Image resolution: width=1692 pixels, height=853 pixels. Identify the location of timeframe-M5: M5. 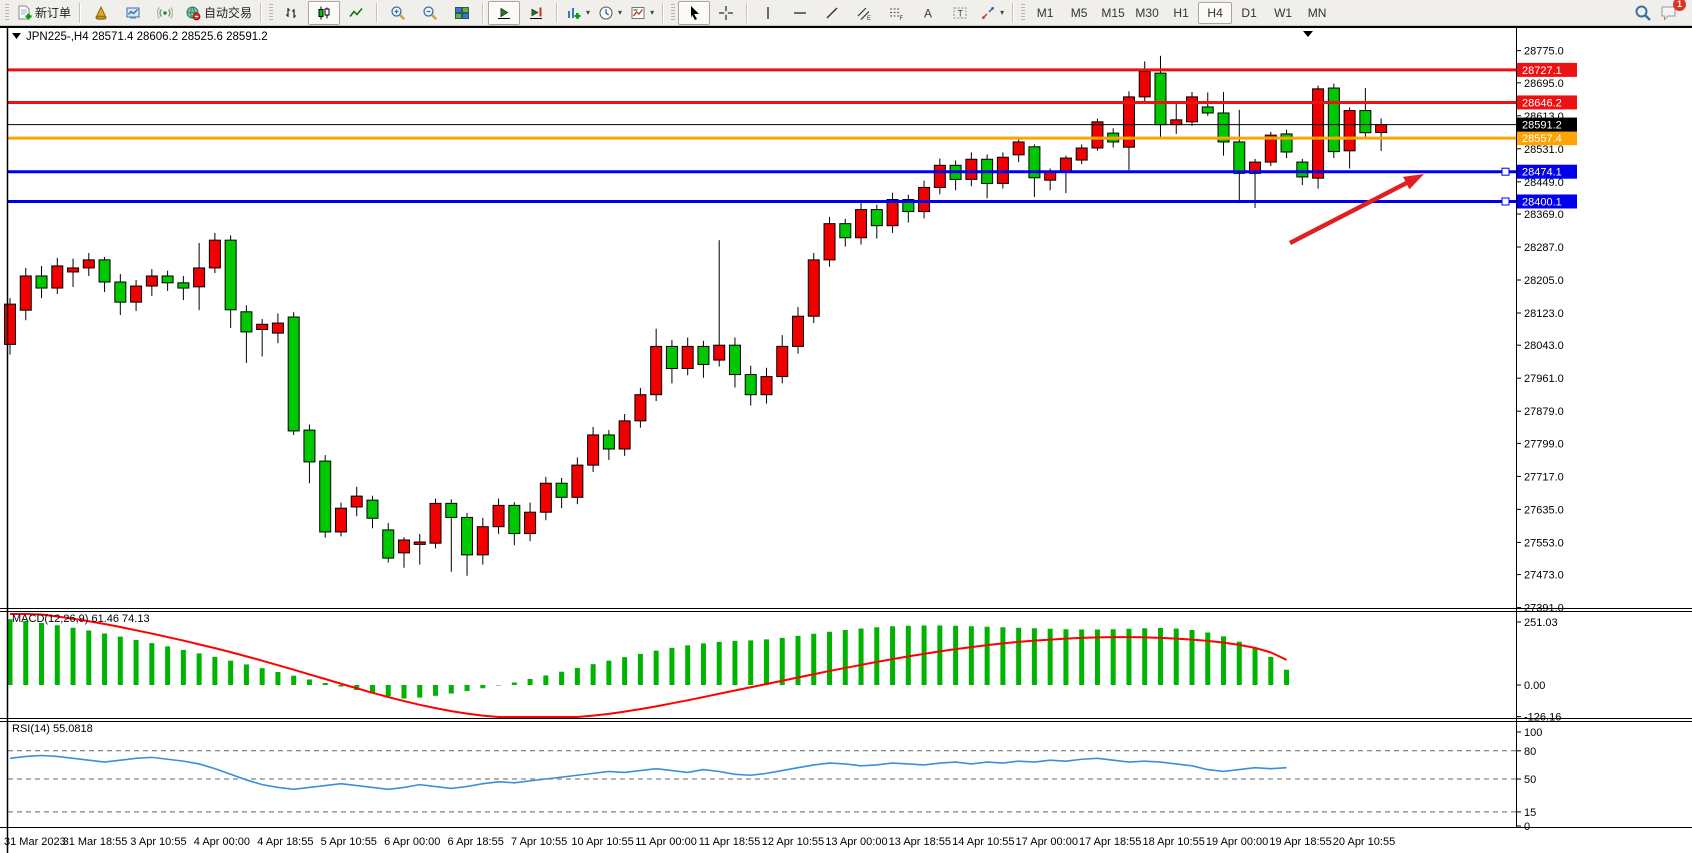
(1079, 12).